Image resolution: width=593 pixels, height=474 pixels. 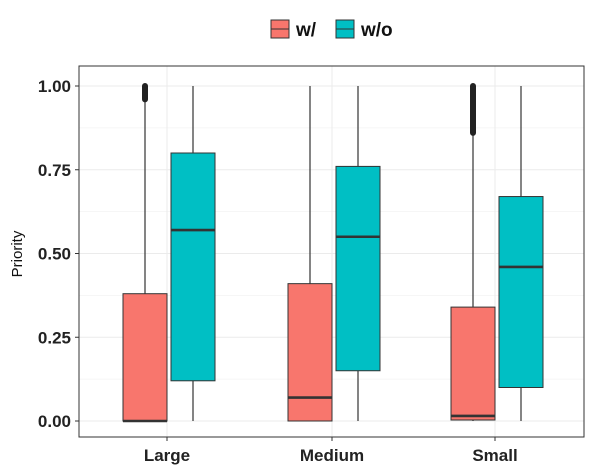 What do you see at coordinates (54, 421) in the screenshot?
I see `y-tick-label: 0.00` at bounding box center [54, 421].